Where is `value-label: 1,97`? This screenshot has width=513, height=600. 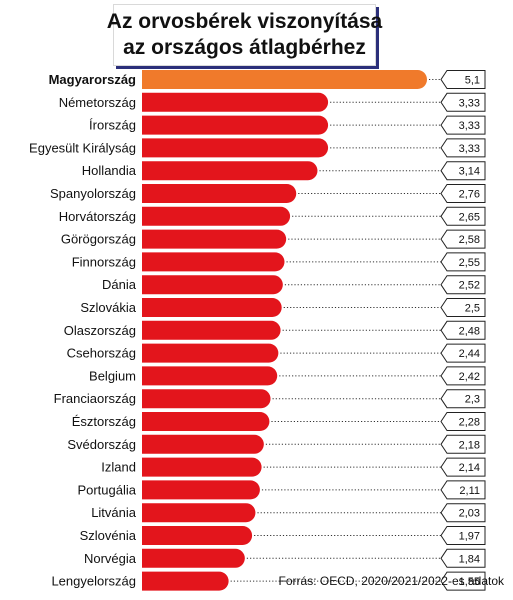 value-label: 1,97 is located at coordinates (469, 537).